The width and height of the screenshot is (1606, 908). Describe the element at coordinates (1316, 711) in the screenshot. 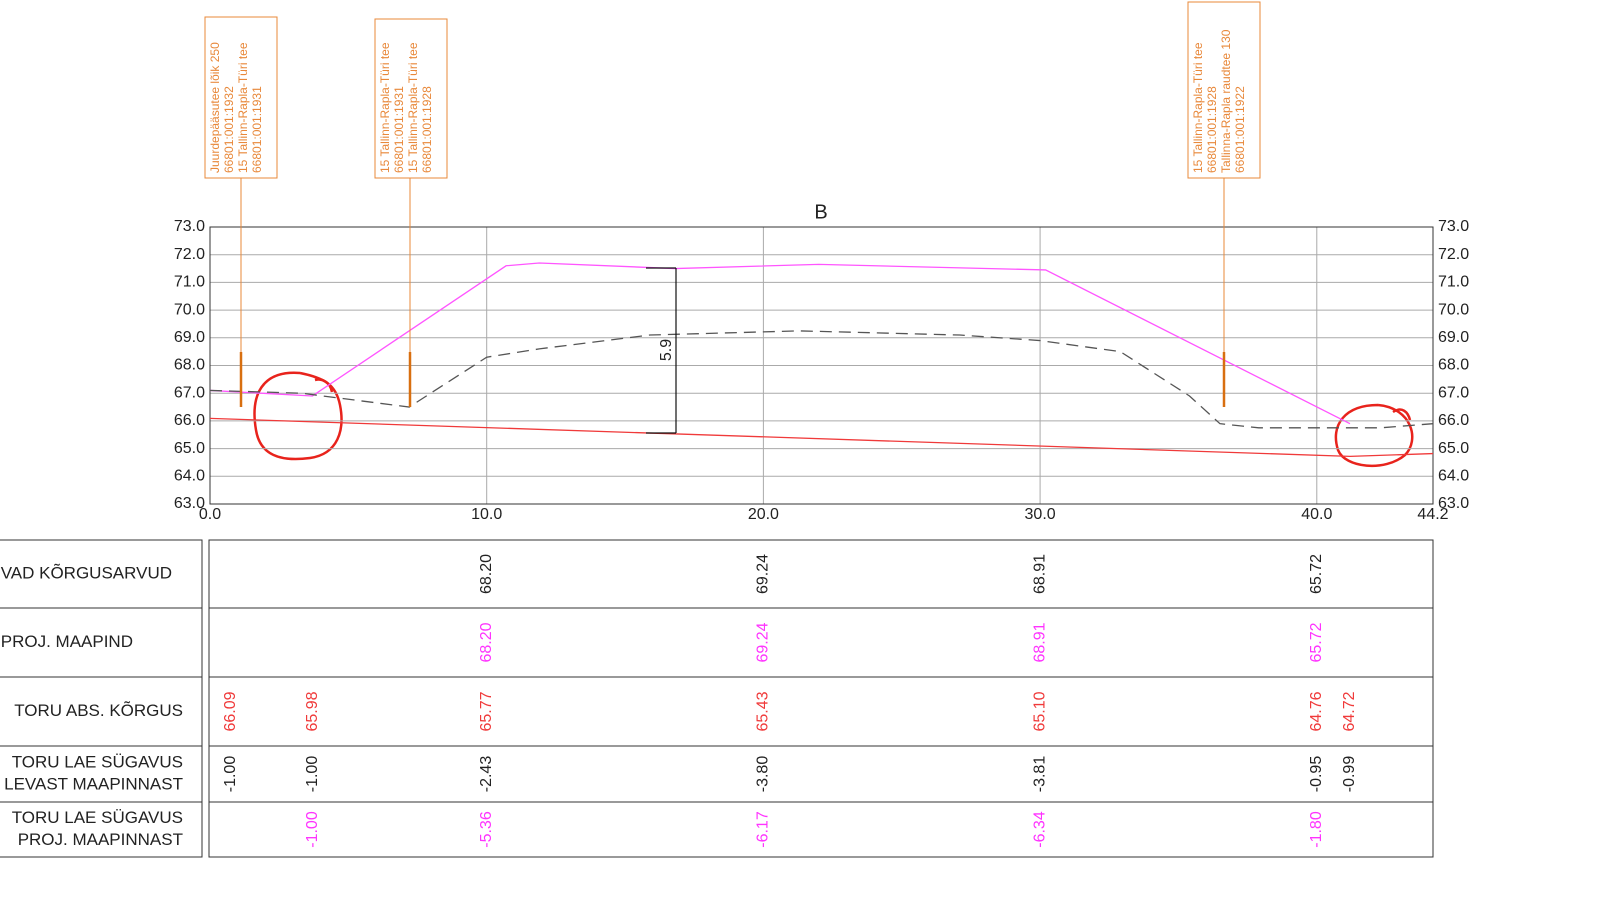

I see `cell-value: 64.76` at that location.